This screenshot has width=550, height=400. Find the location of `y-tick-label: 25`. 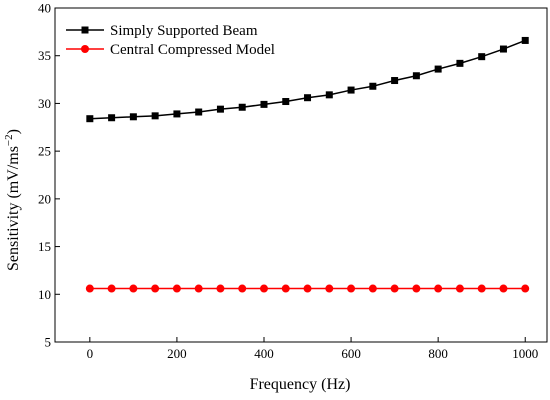

y-tick-label: 25 is located at coordinates (44, 151).